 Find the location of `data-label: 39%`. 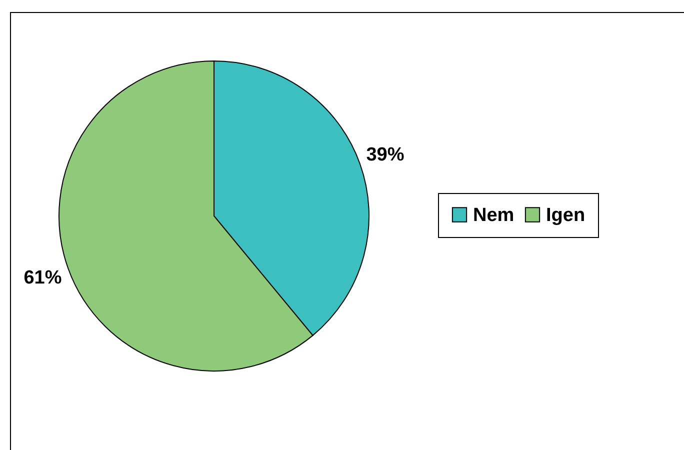

data-label: 39% is located at coordinates (385, 155).